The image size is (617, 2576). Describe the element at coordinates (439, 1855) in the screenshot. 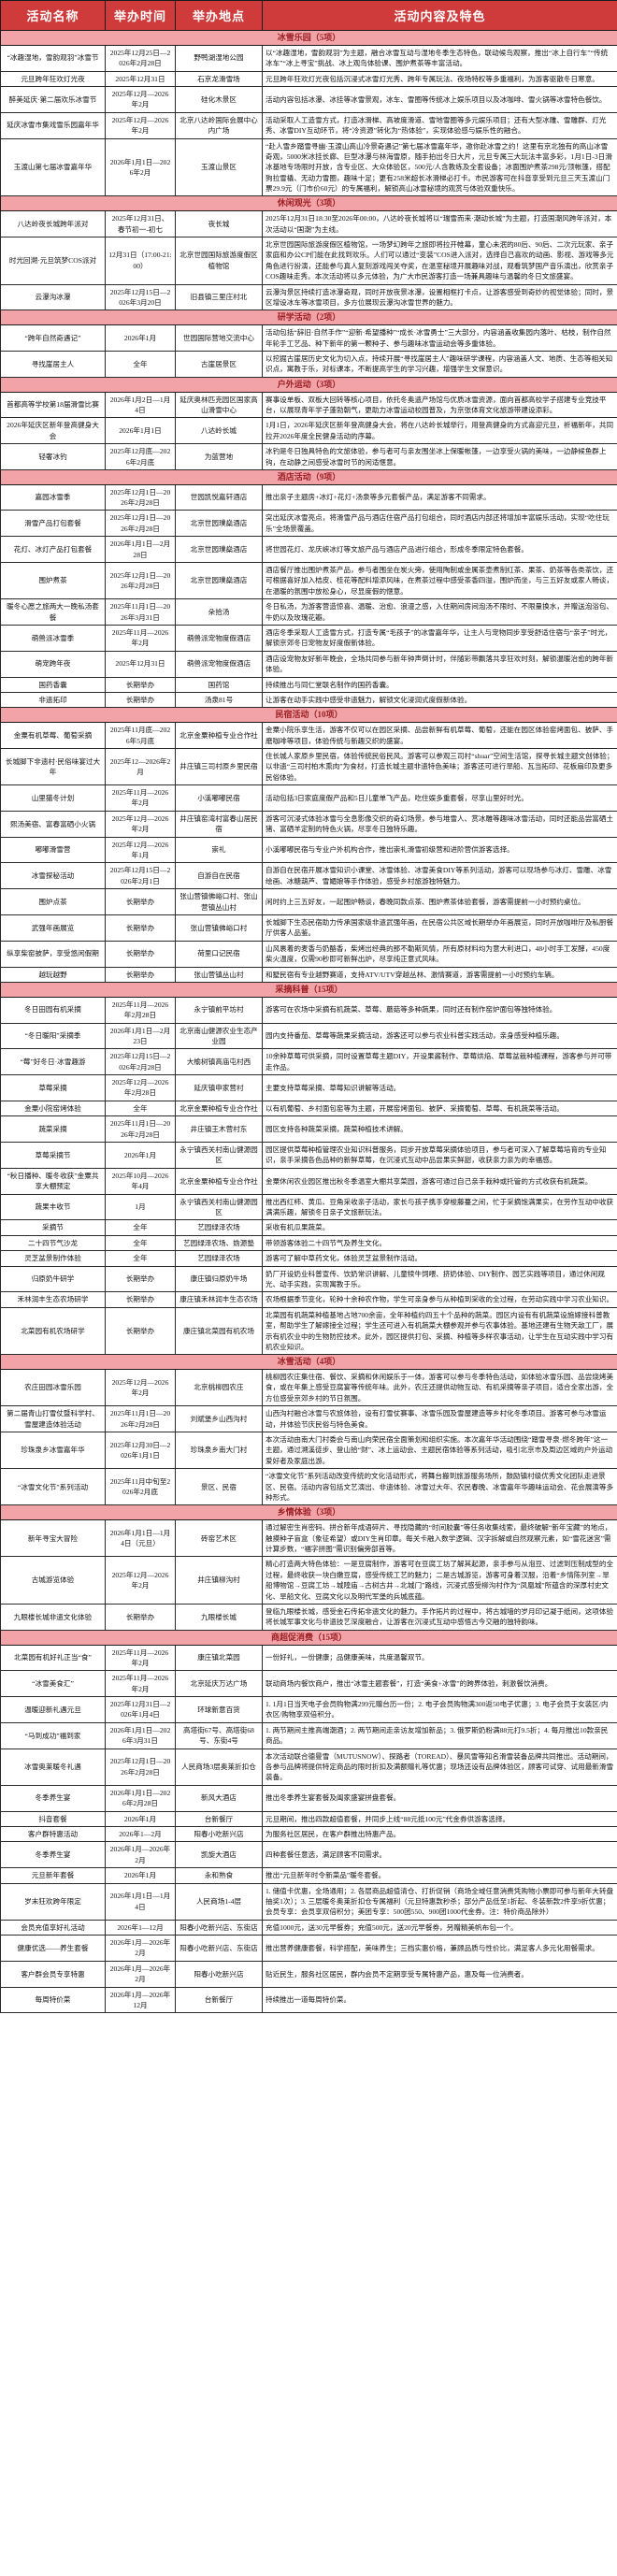

I see `activity-desc-cell: 四种套餐任意选，满足顾客不同需求。` at that location.